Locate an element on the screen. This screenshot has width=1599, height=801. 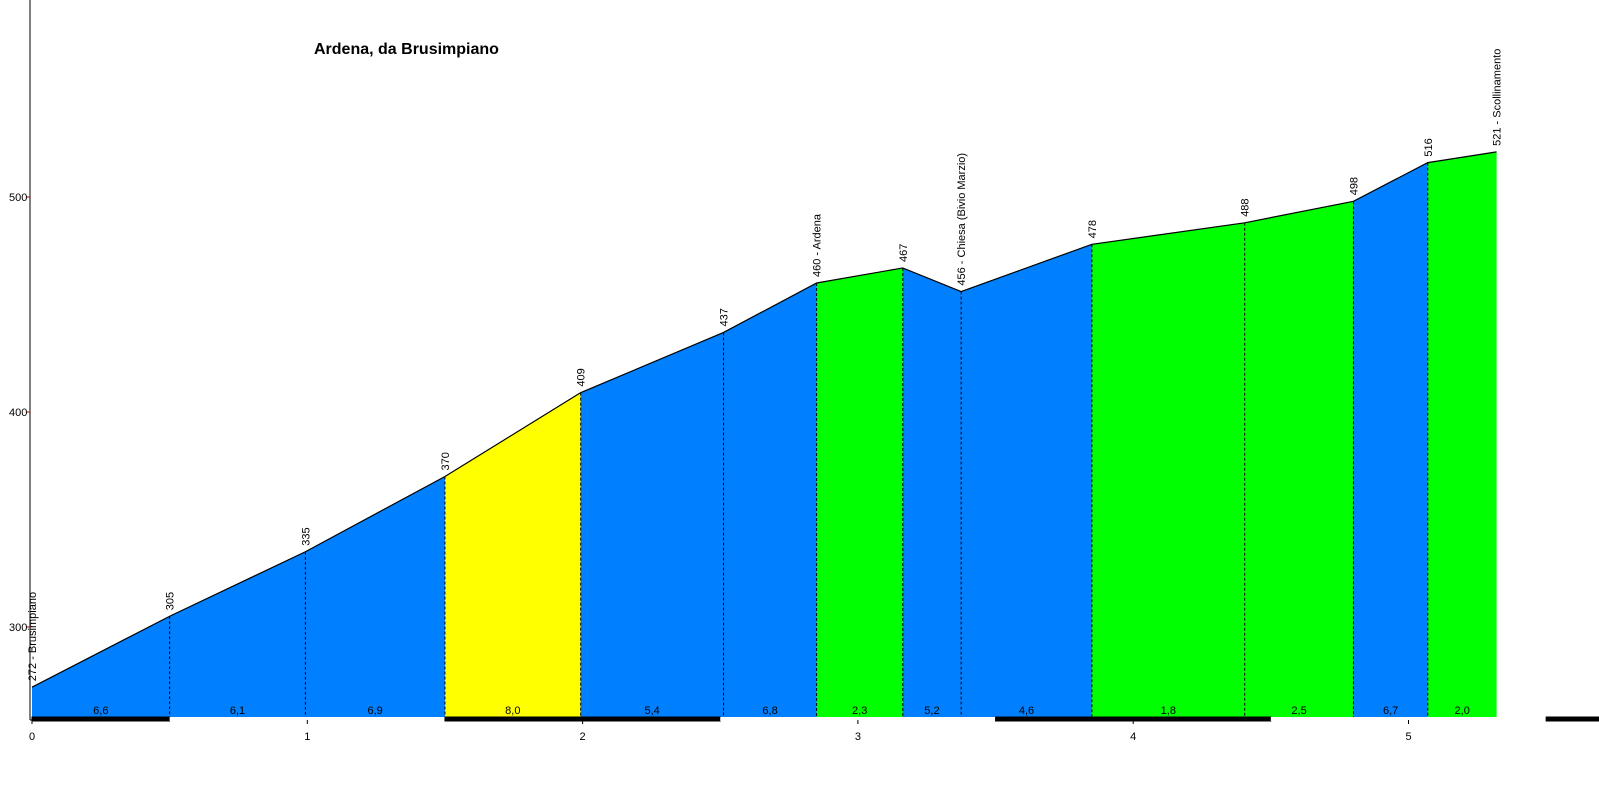
point-label-8: 467 is located at coordinates (904, 253).